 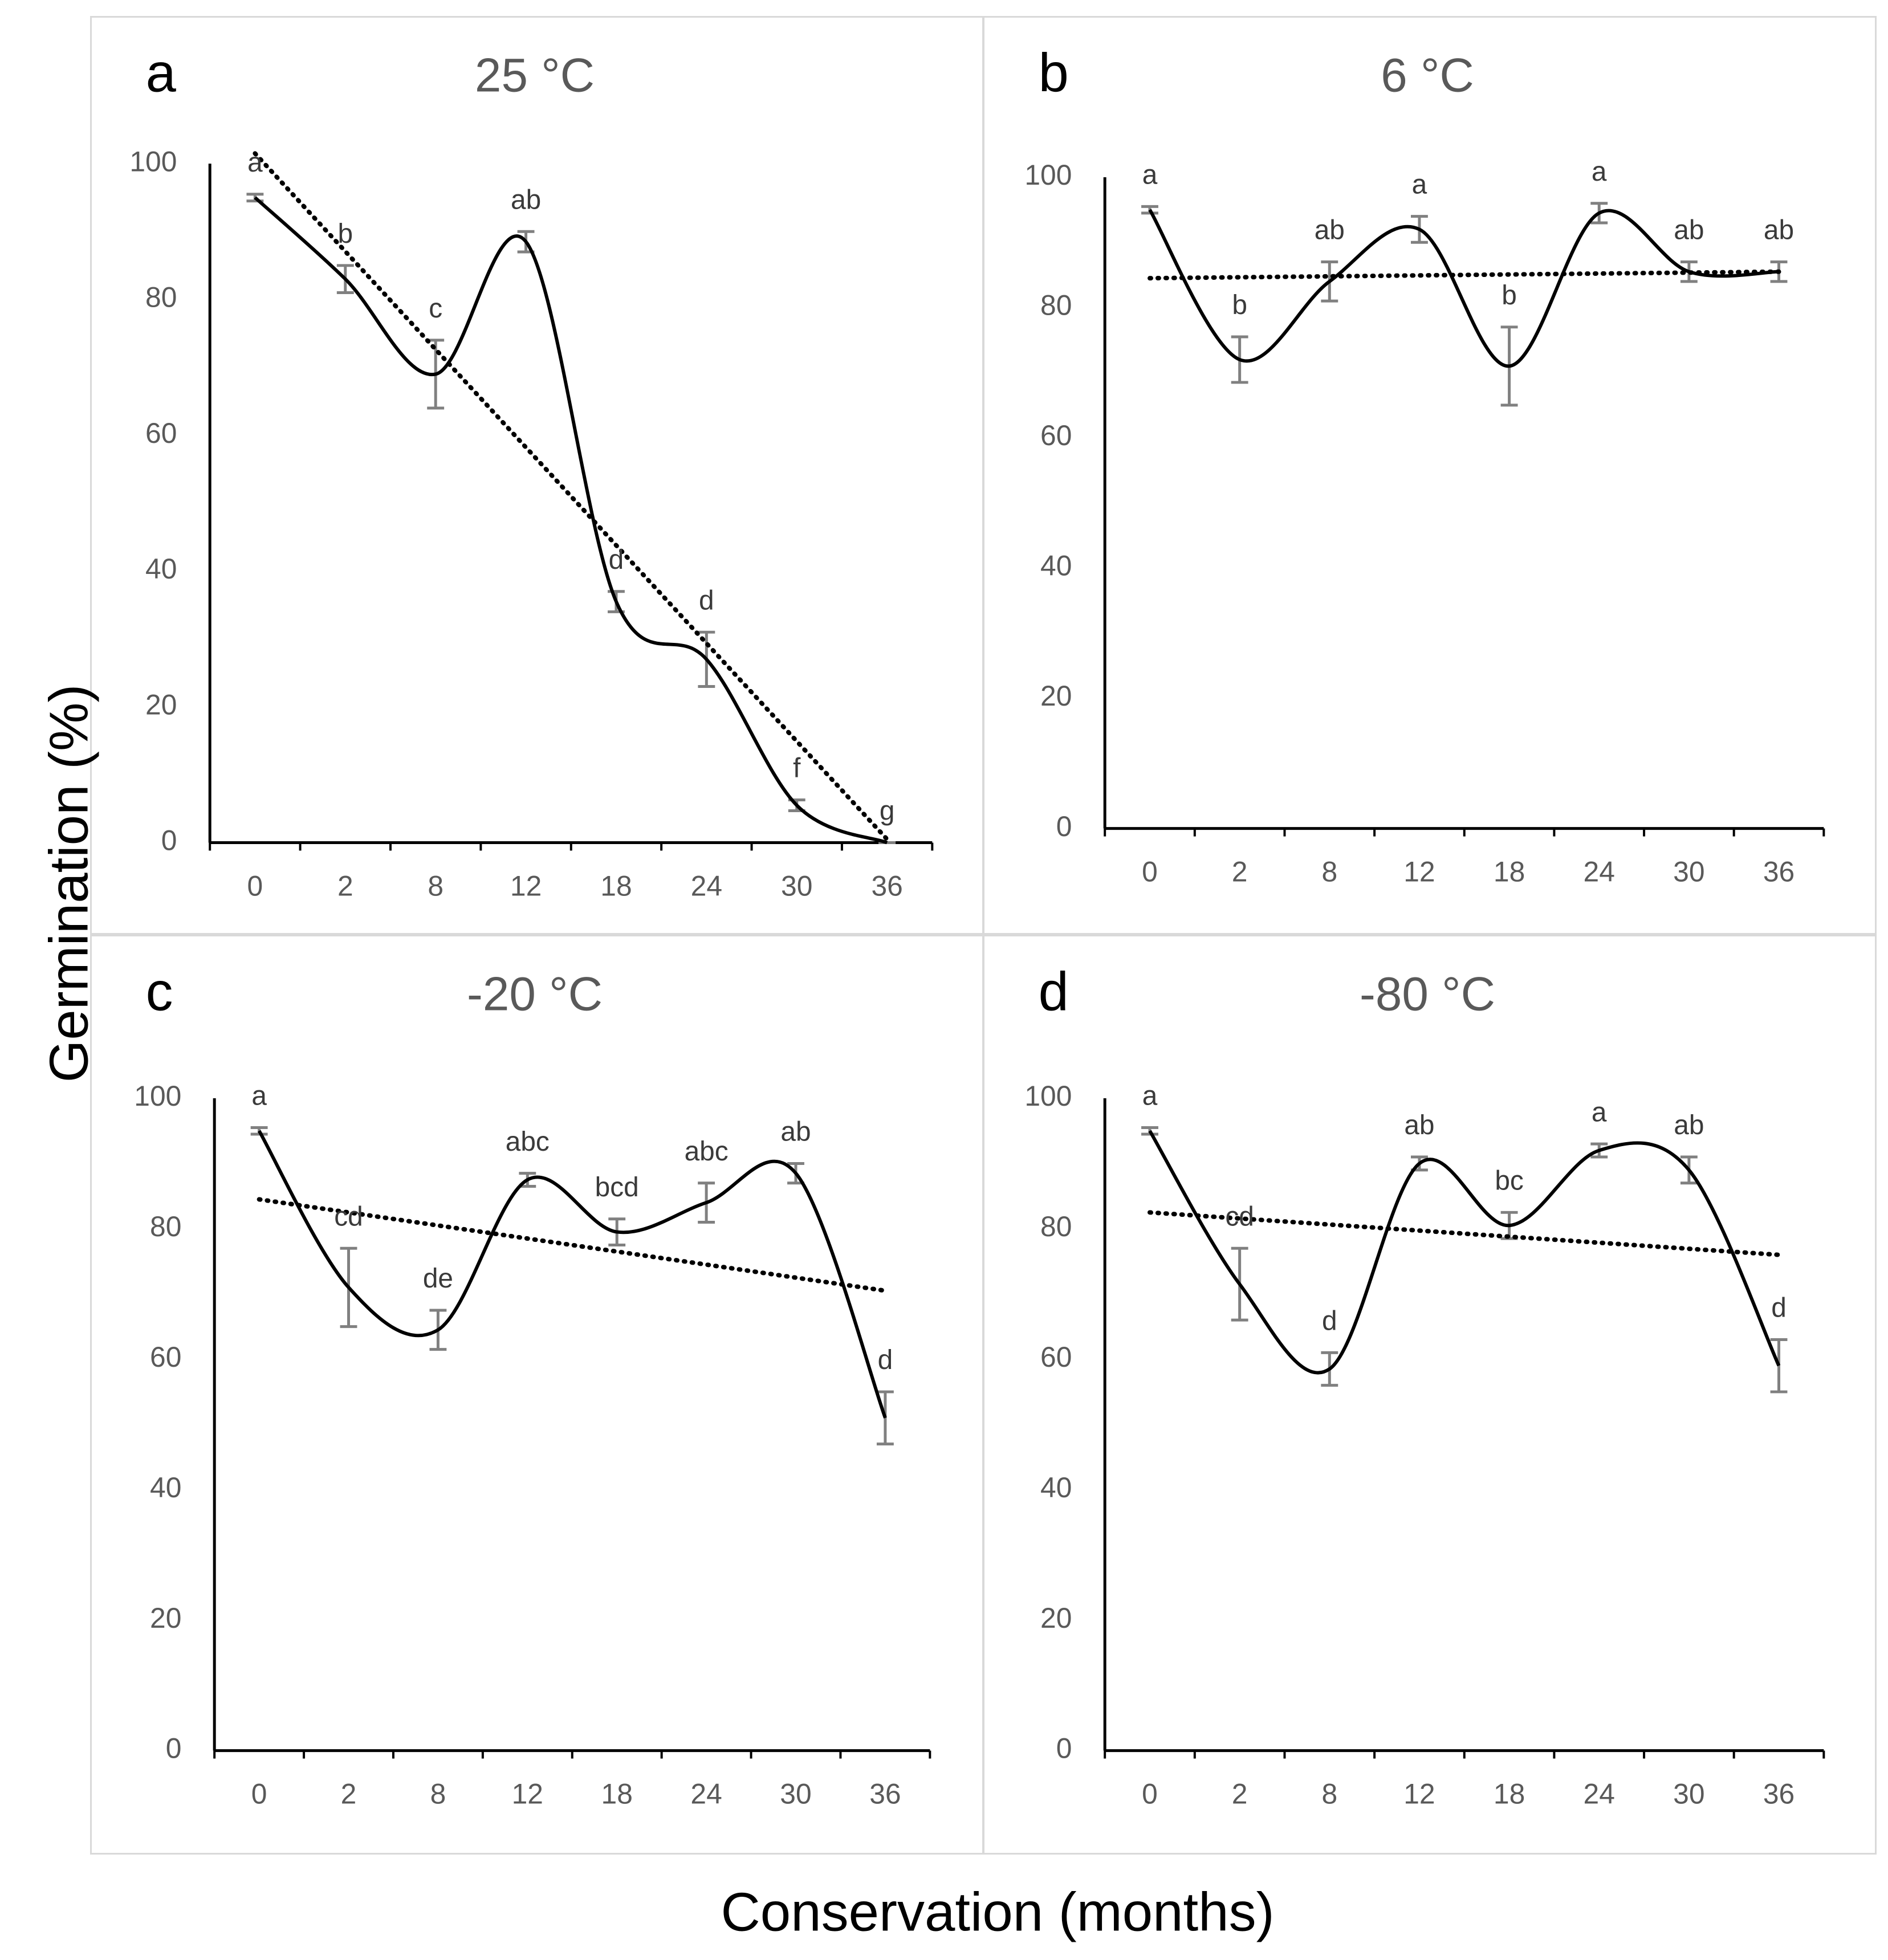 What do you see at coordinates (1427, 994) in the screenshot?
I see `chart-title-d: -80 °C` at bounding box center [1427, 994].